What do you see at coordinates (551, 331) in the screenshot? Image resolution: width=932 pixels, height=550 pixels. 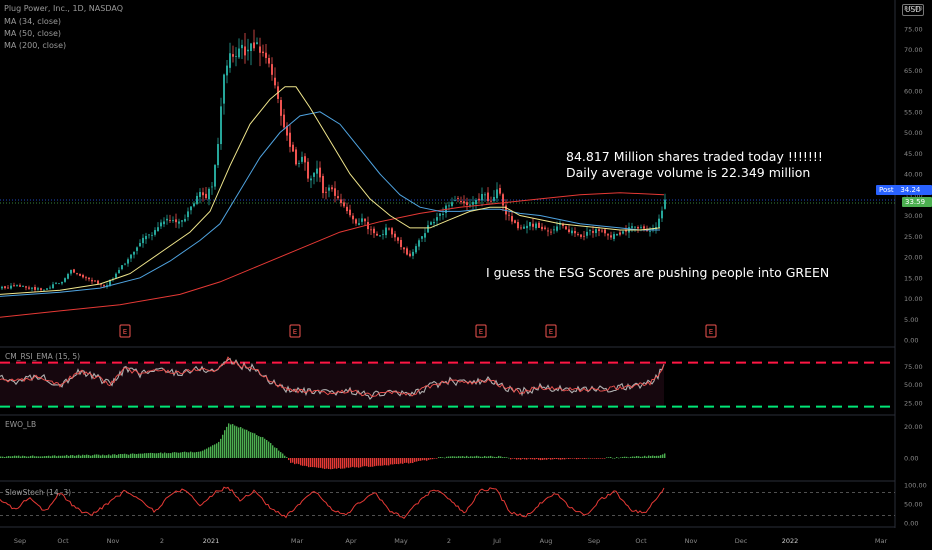 I see `earnings-marker` at bounding box center [551, 331].